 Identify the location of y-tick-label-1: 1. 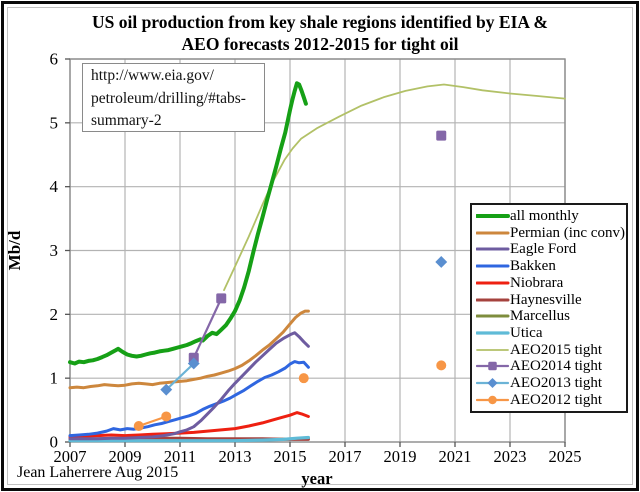
(54, 378).